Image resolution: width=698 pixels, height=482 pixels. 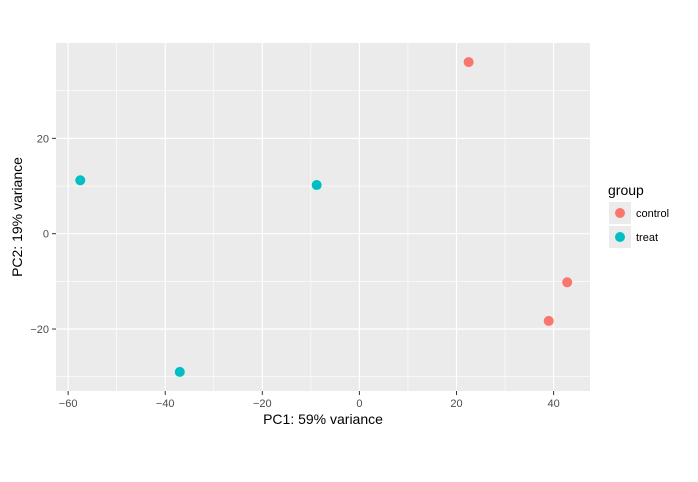 What do you see at coordinates (456, 404) in the screenshot?
I see `x-tick-label: 20` at bounding box center [456, 404].